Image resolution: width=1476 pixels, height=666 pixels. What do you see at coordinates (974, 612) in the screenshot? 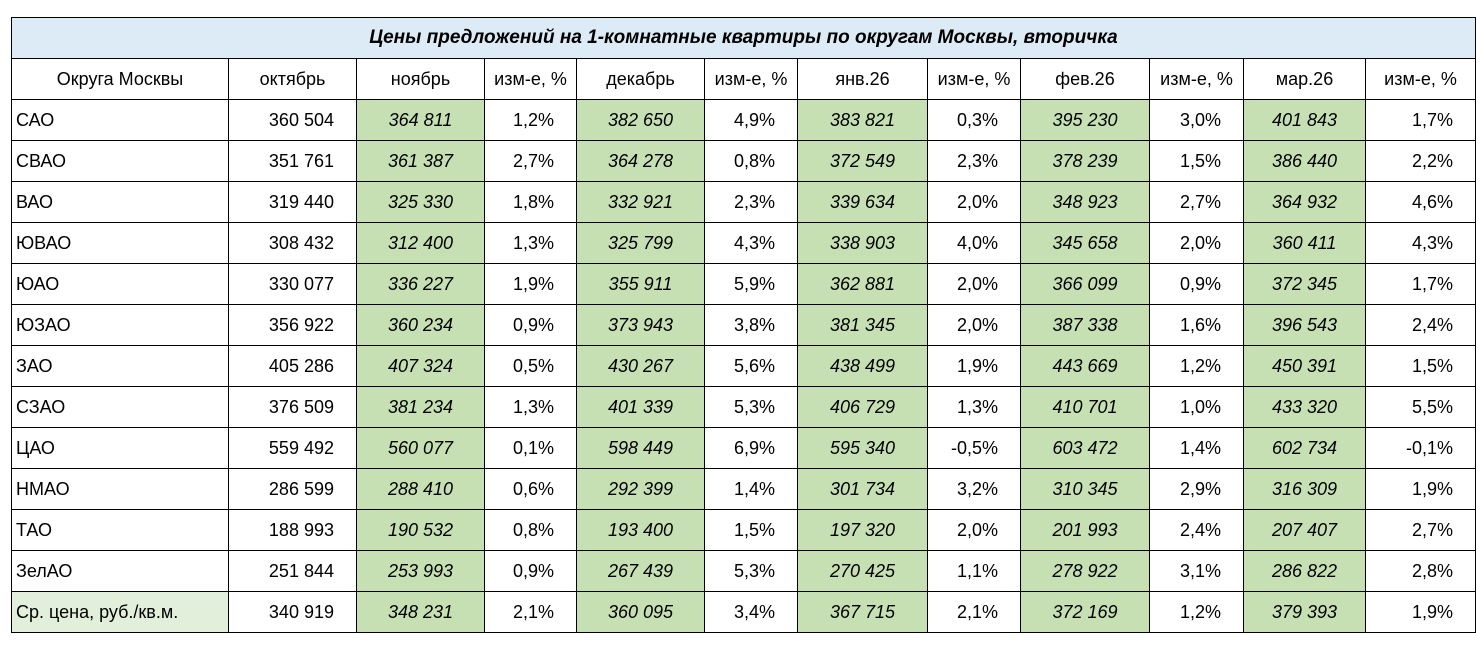
I see `price-cell: 2,1%` at bounding box center [974, 612].